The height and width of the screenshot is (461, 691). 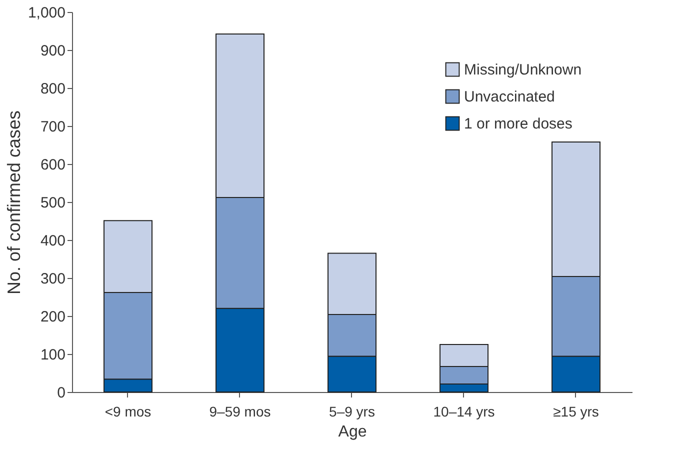 I want to click on x-tick-label: 5–9 yrs, so click(x=352, y=412).